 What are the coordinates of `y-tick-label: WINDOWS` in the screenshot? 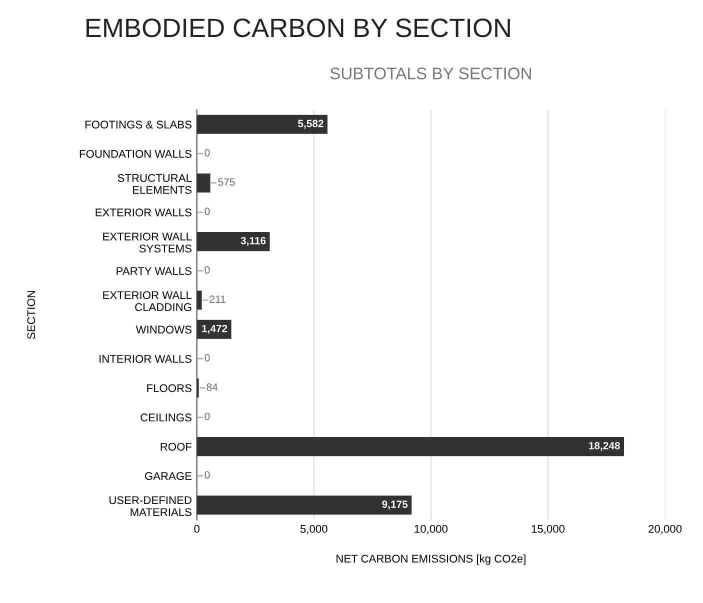 It's located at (164, 330).